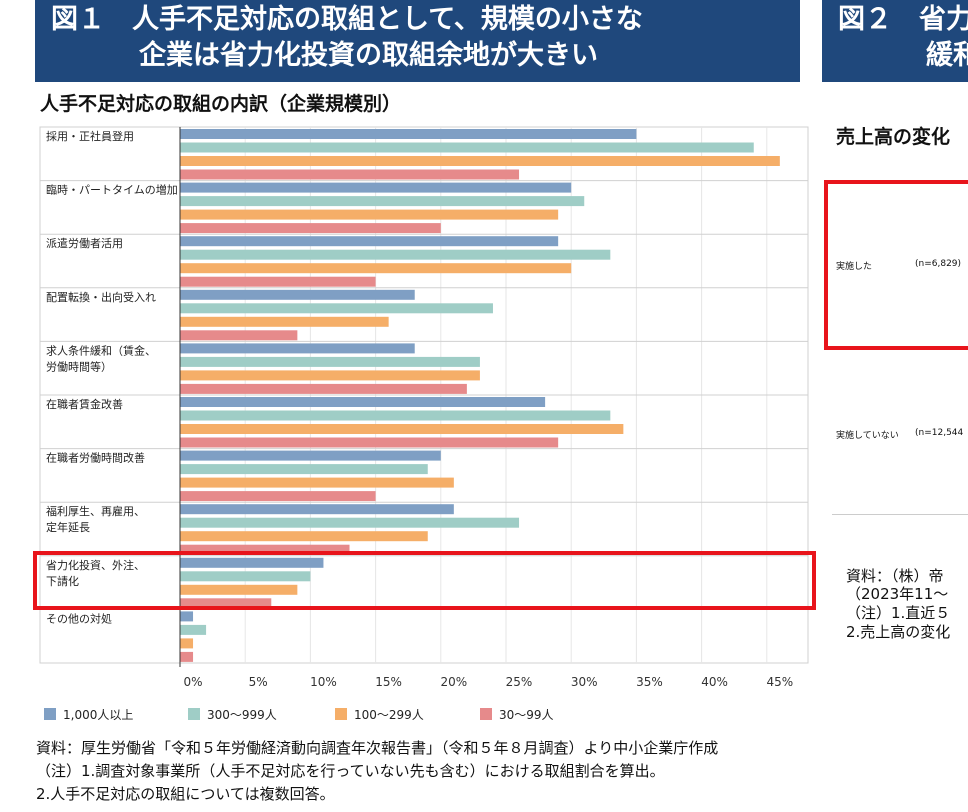 This screenshot has width=968, height=812. What do you see at coordinates (649, 682) in the screenshot?
I see `x-tick-label: 35%` at bounding box center [649, 682].